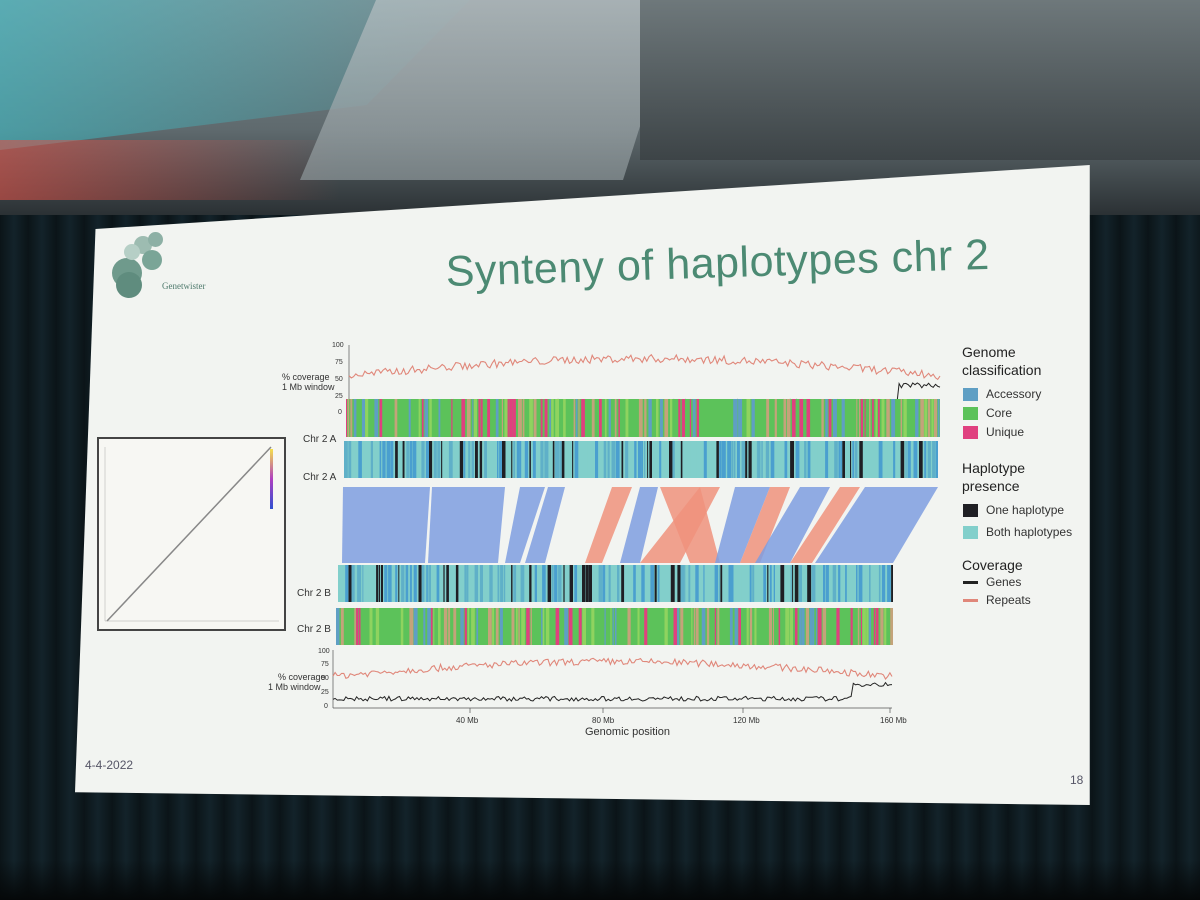 The image size is (1200, 900). What do you see at coordinates (991, 486) in the screenshot?
I see `legend-haplotype-title-2: presence` at bounding box center [991, 486].